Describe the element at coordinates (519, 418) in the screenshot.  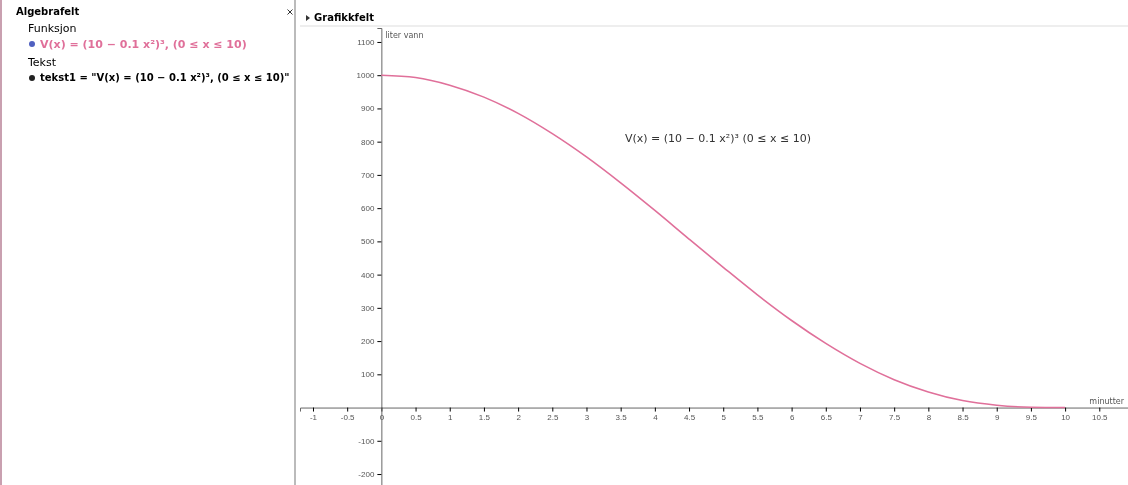
I see `x-tick-label: 2` at that location.